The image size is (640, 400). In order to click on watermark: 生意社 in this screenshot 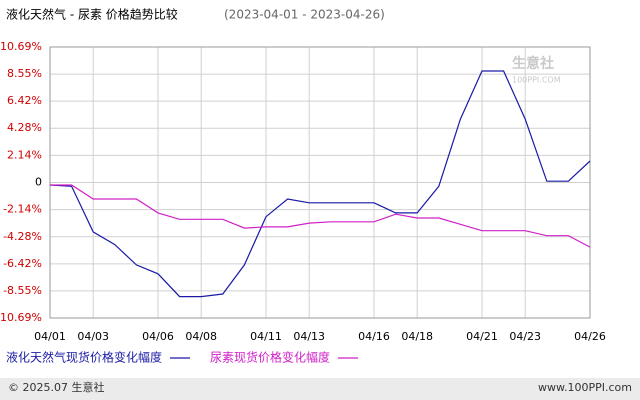, I will do `click(533, 63)`.